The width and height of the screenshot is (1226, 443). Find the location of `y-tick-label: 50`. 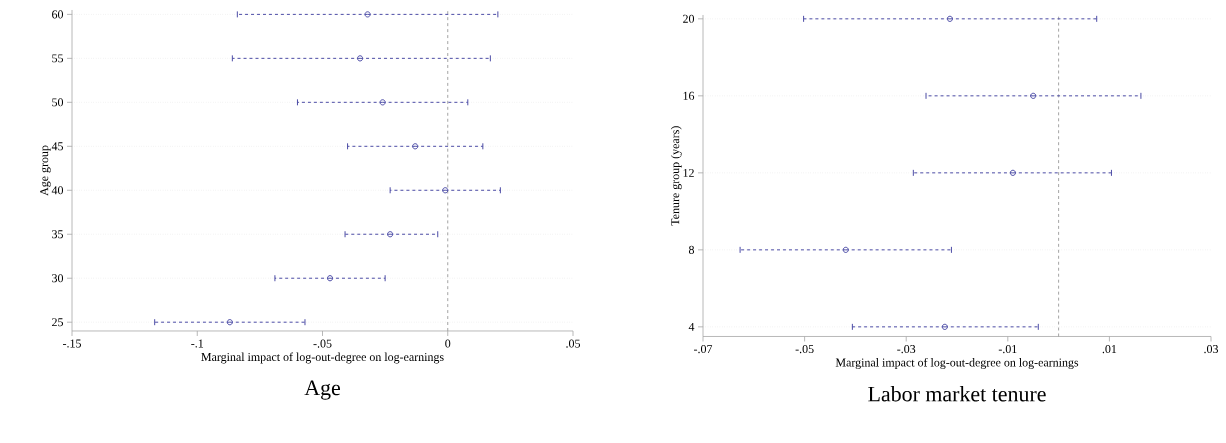

y-tick-label: 50 is located at coordinates (58, 102).